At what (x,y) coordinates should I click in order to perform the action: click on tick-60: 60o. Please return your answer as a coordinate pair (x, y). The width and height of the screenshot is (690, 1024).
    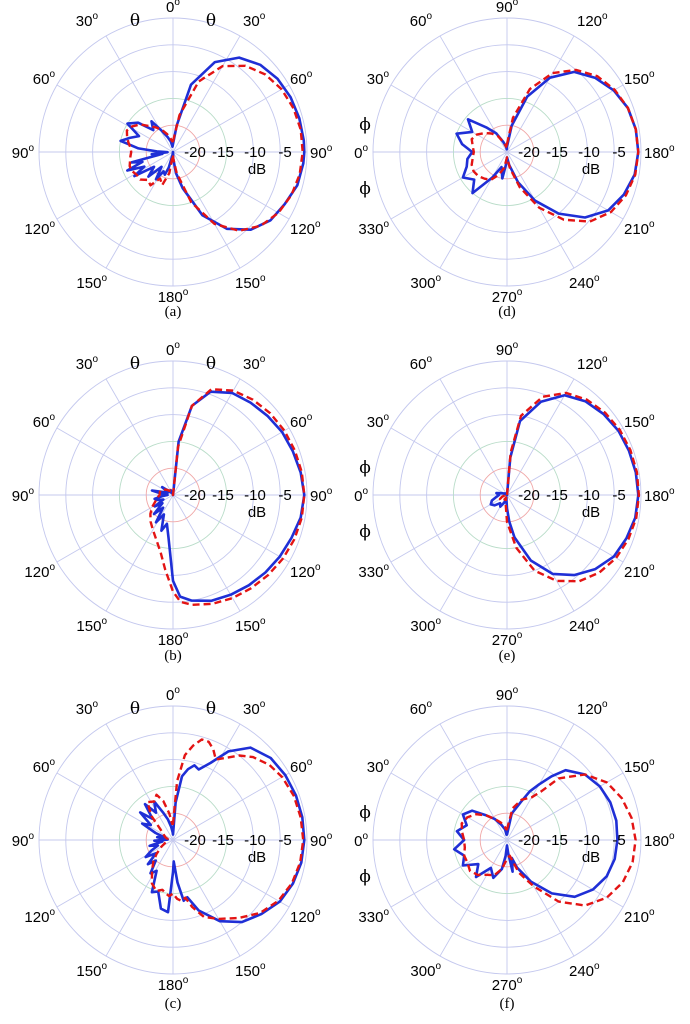
    Looking at the image, I should click on (421, 708).